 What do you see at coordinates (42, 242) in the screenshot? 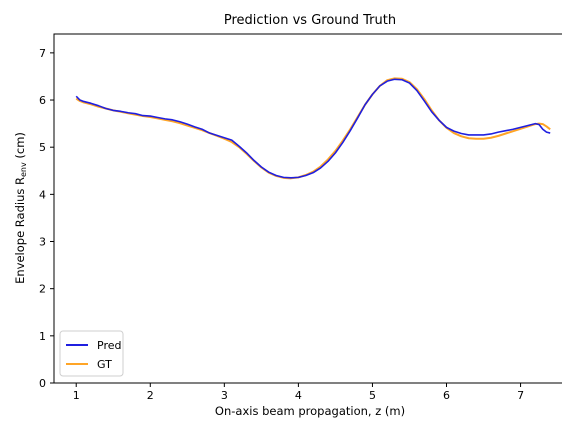
I see `y-tick-label: 3` at bounding box center [42, 242].